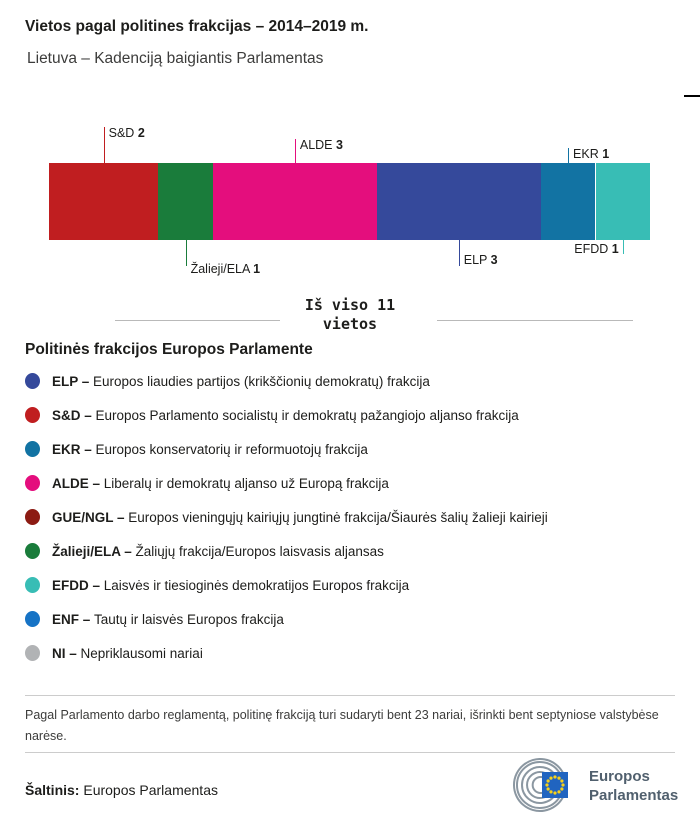 This screenshot has height=818, width=700. I want to click on callout-line--alieji-ela, so click(186, 253).